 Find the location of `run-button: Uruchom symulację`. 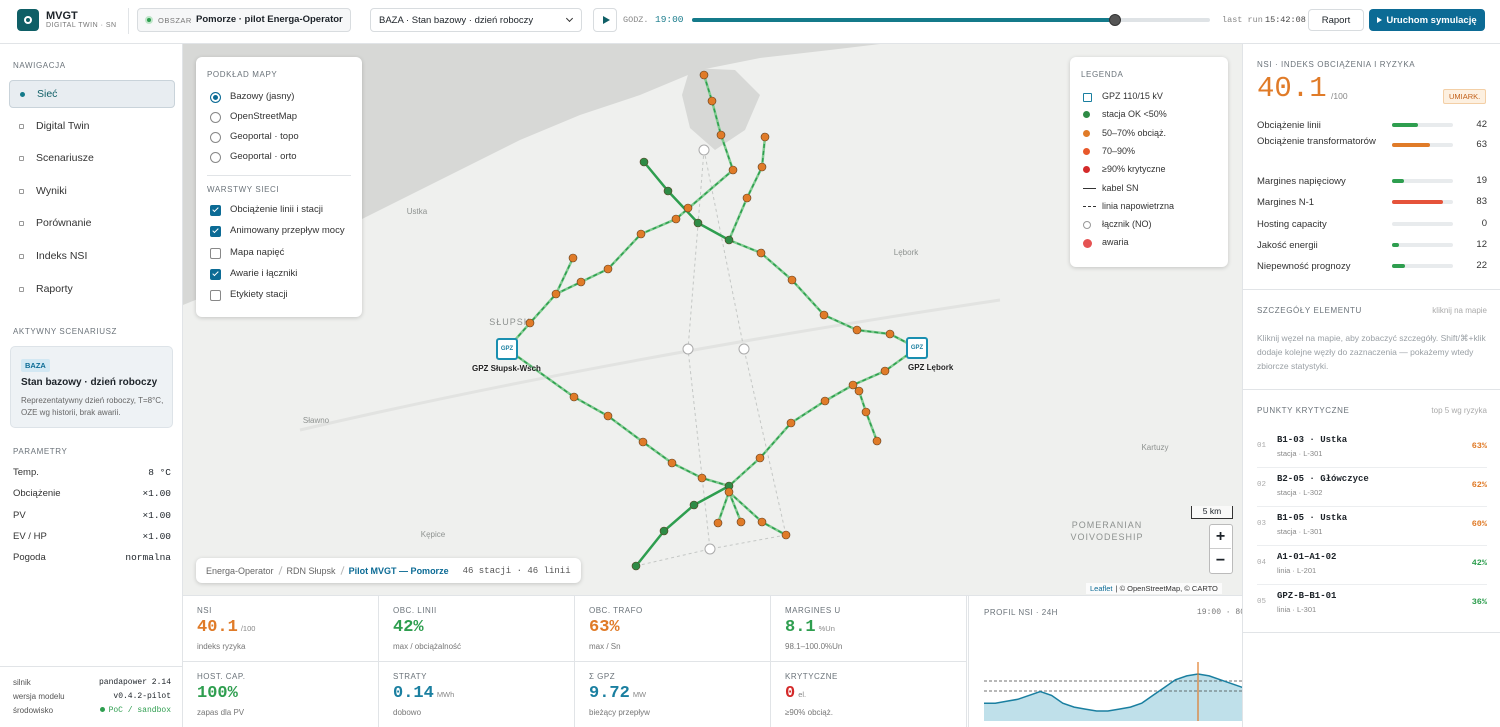

run-button: Uruchom symulację is located at coordinates (1427, 20).